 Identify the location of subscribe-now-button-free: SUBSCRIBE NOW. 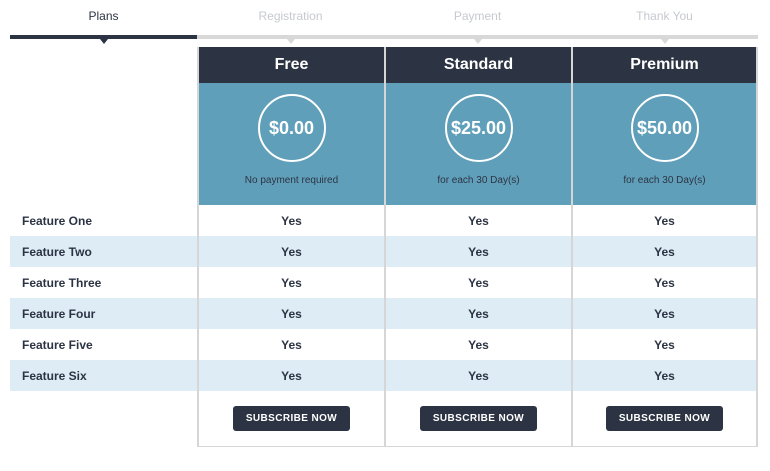
(291, 418).